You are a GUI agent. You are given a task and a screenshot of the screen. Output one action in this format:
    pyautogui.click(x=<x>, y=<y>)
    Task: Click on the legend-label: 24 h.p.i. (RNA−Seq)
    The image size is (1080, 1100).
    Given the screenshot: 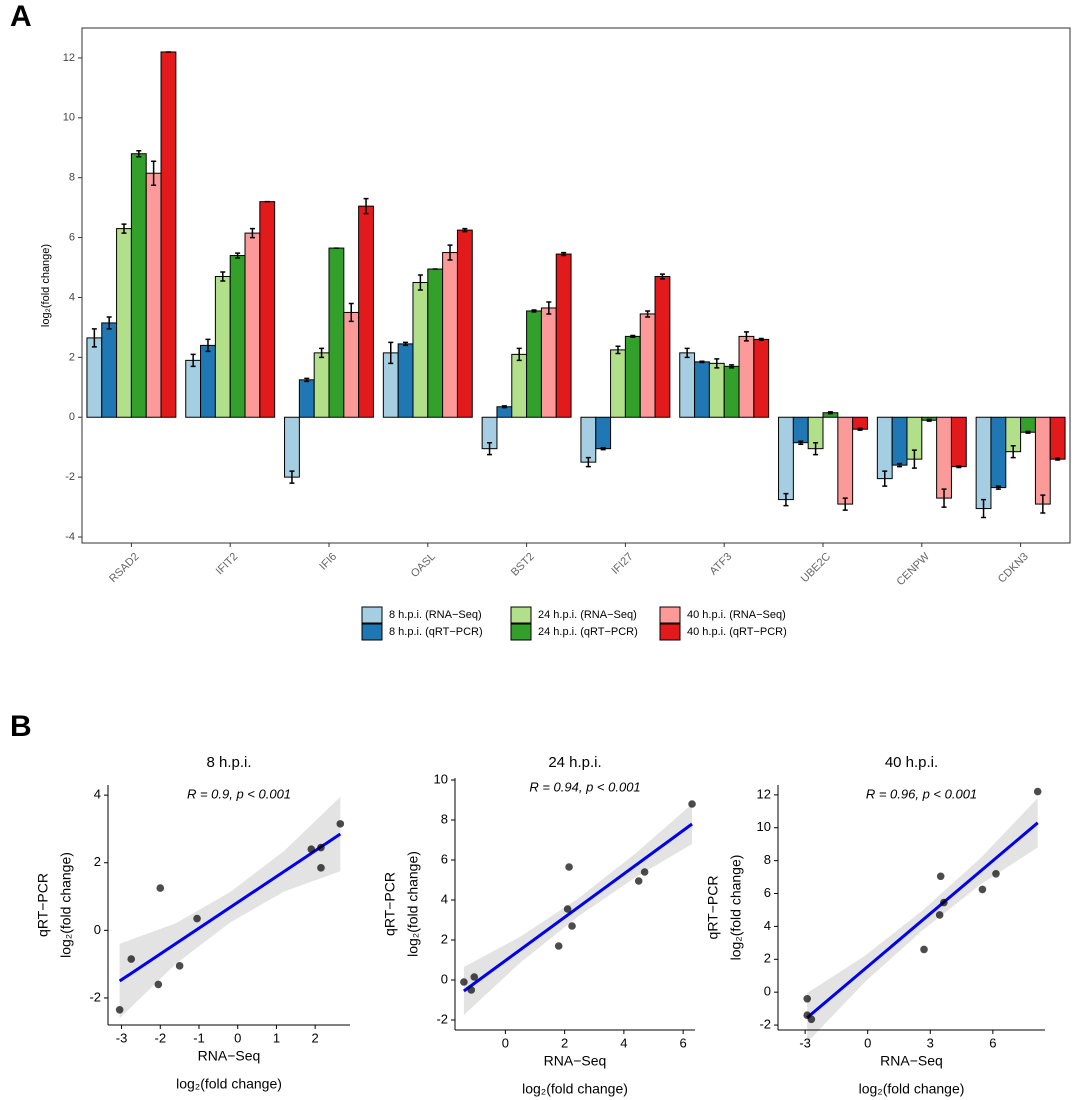 What is the action you would take?
    pyautogui.click(x=587, y=615)
    